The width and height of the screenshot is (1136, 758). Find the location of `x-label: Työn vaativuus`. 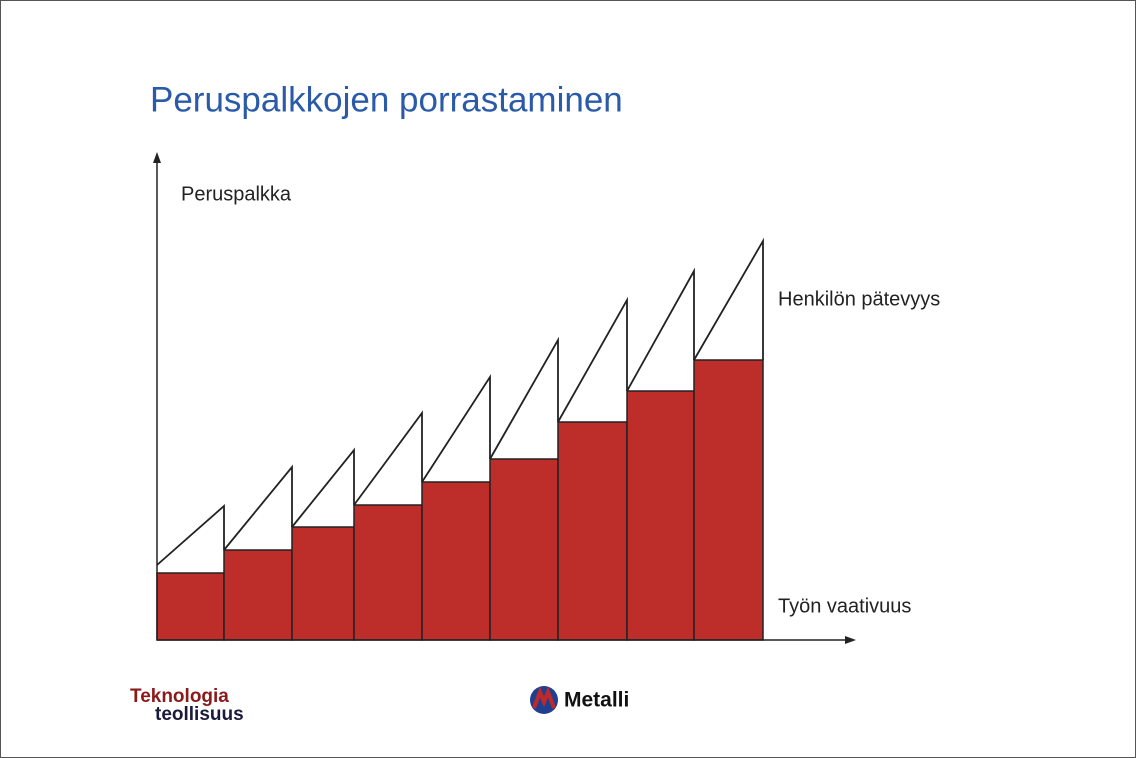

x-label: Työn vaativuus is located at coordinates (844, 606).